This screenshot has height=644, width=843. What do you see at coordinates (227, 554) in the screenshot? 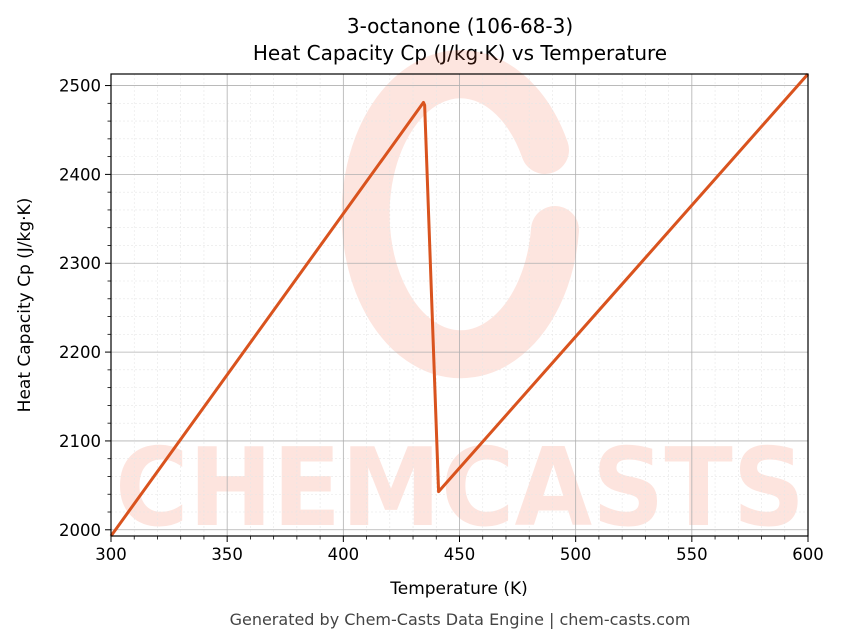
I see `x-tick-label: 350` at bounding box center [227, 554].